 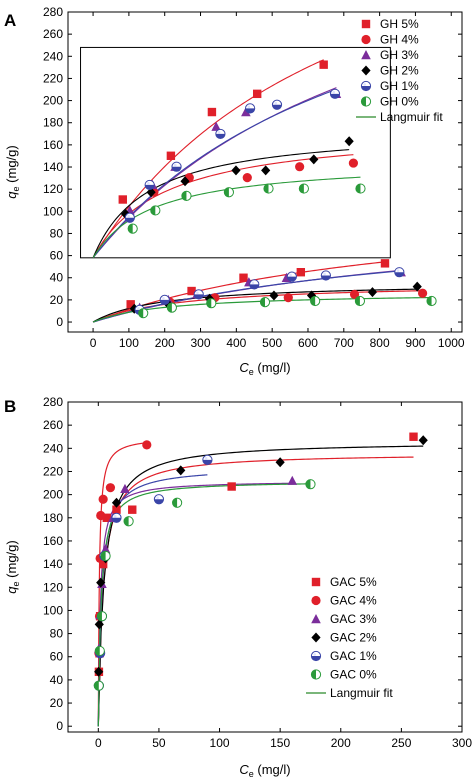 What do you see at coordinates (129, 343) in the screenshot?
I see `panel-a-x-tick-label: 100` at bounding box center [129, 343].